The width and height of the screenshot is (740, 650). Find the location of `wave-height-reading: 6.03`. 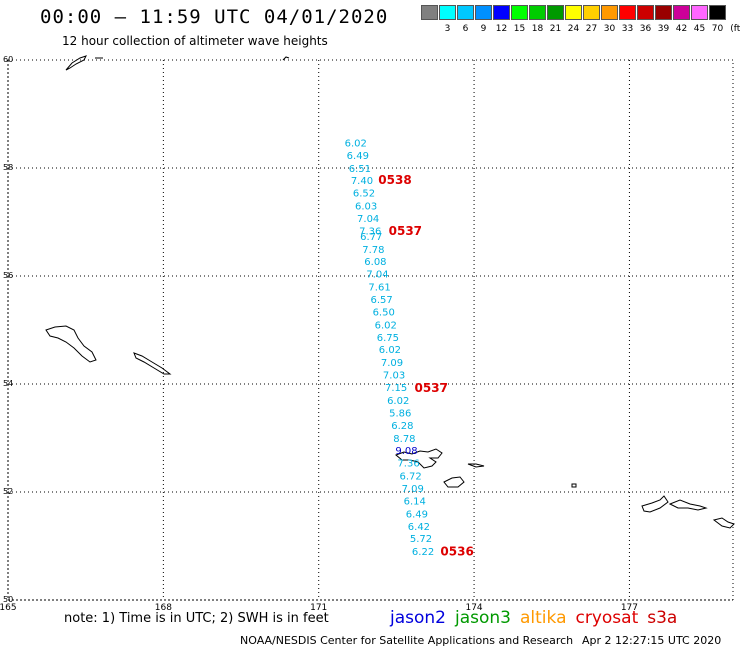

wave-height-reading: 6.03 is located at coordinates (366, 207).